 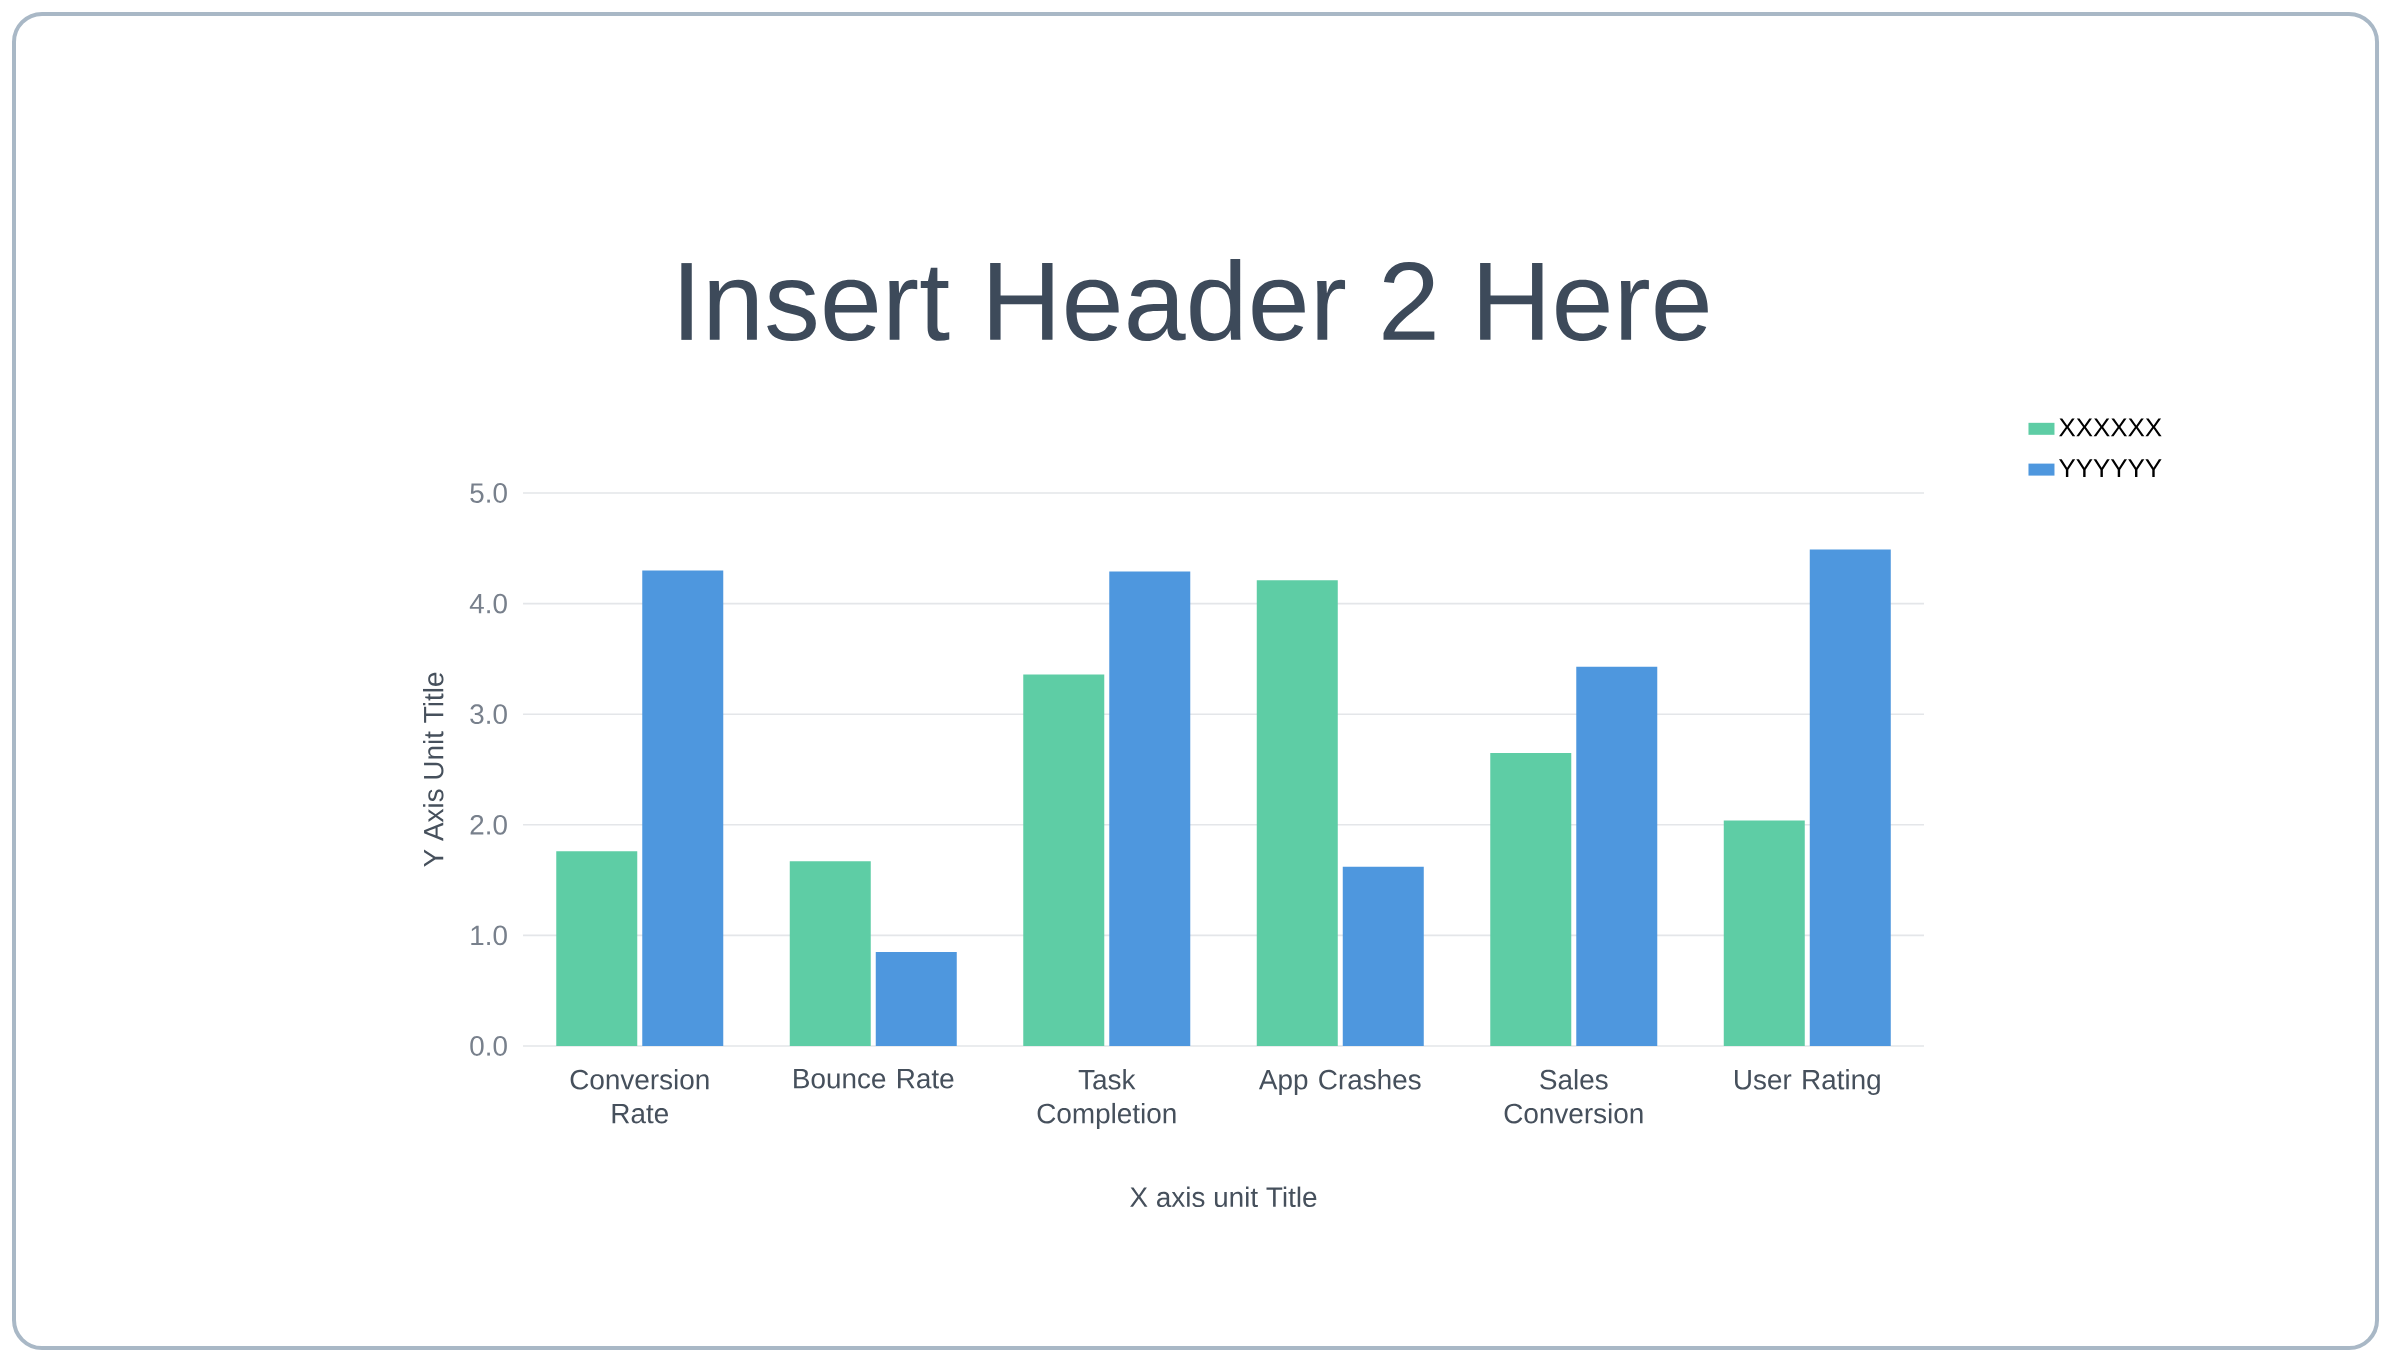 I want to click on y-tick-label: 0.0, so click(x=488, y=1046).